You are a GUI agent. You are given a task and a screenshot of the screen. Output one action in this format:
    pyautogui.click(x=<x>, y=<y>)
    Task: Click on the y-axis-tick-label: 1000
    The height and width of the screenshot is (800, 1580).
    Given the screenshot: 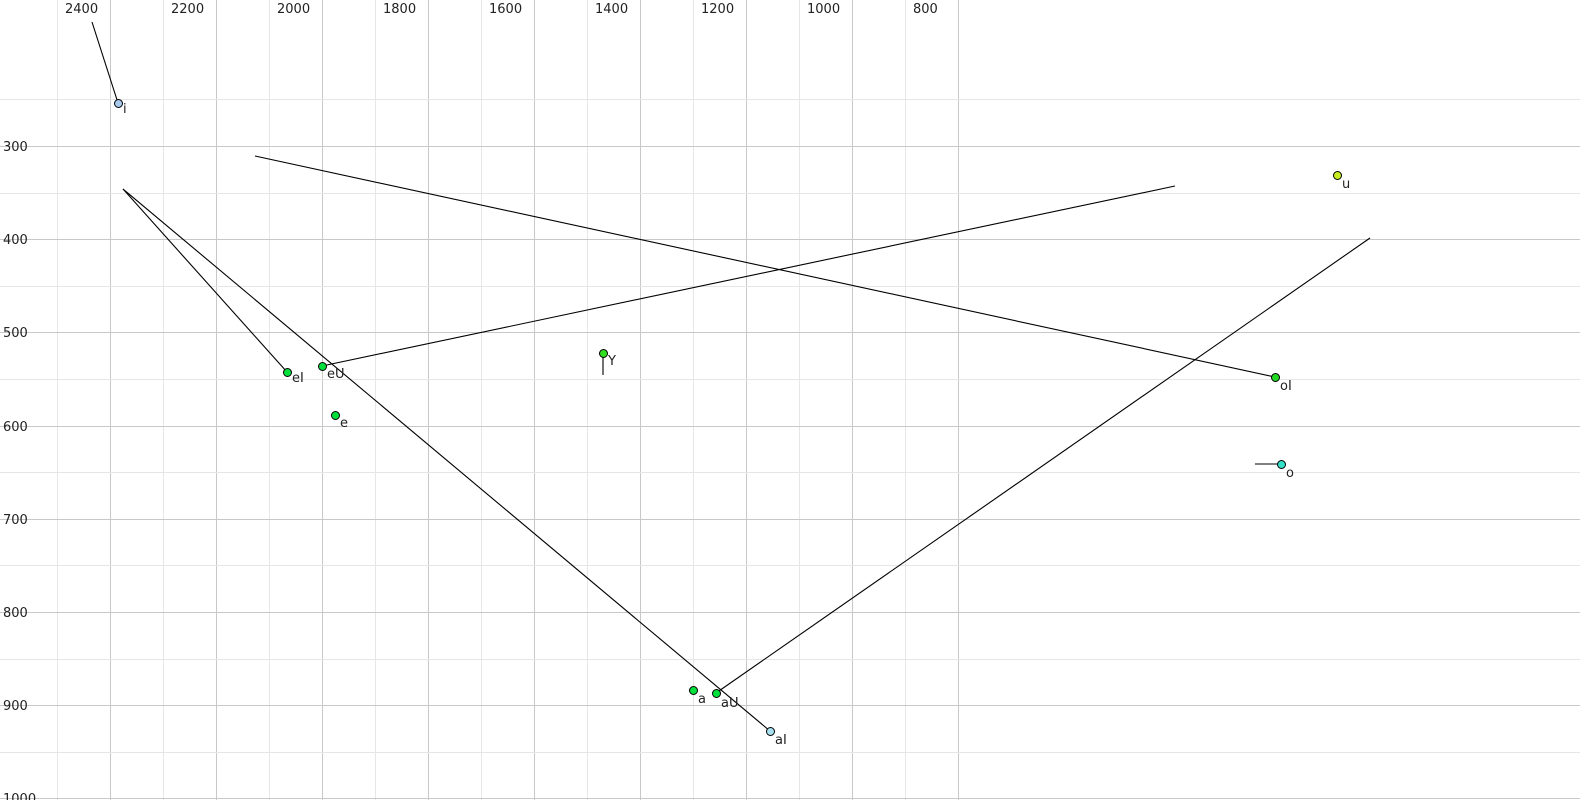 What is the action you would take?
    pyautogui.click(x=20, y=796)
    